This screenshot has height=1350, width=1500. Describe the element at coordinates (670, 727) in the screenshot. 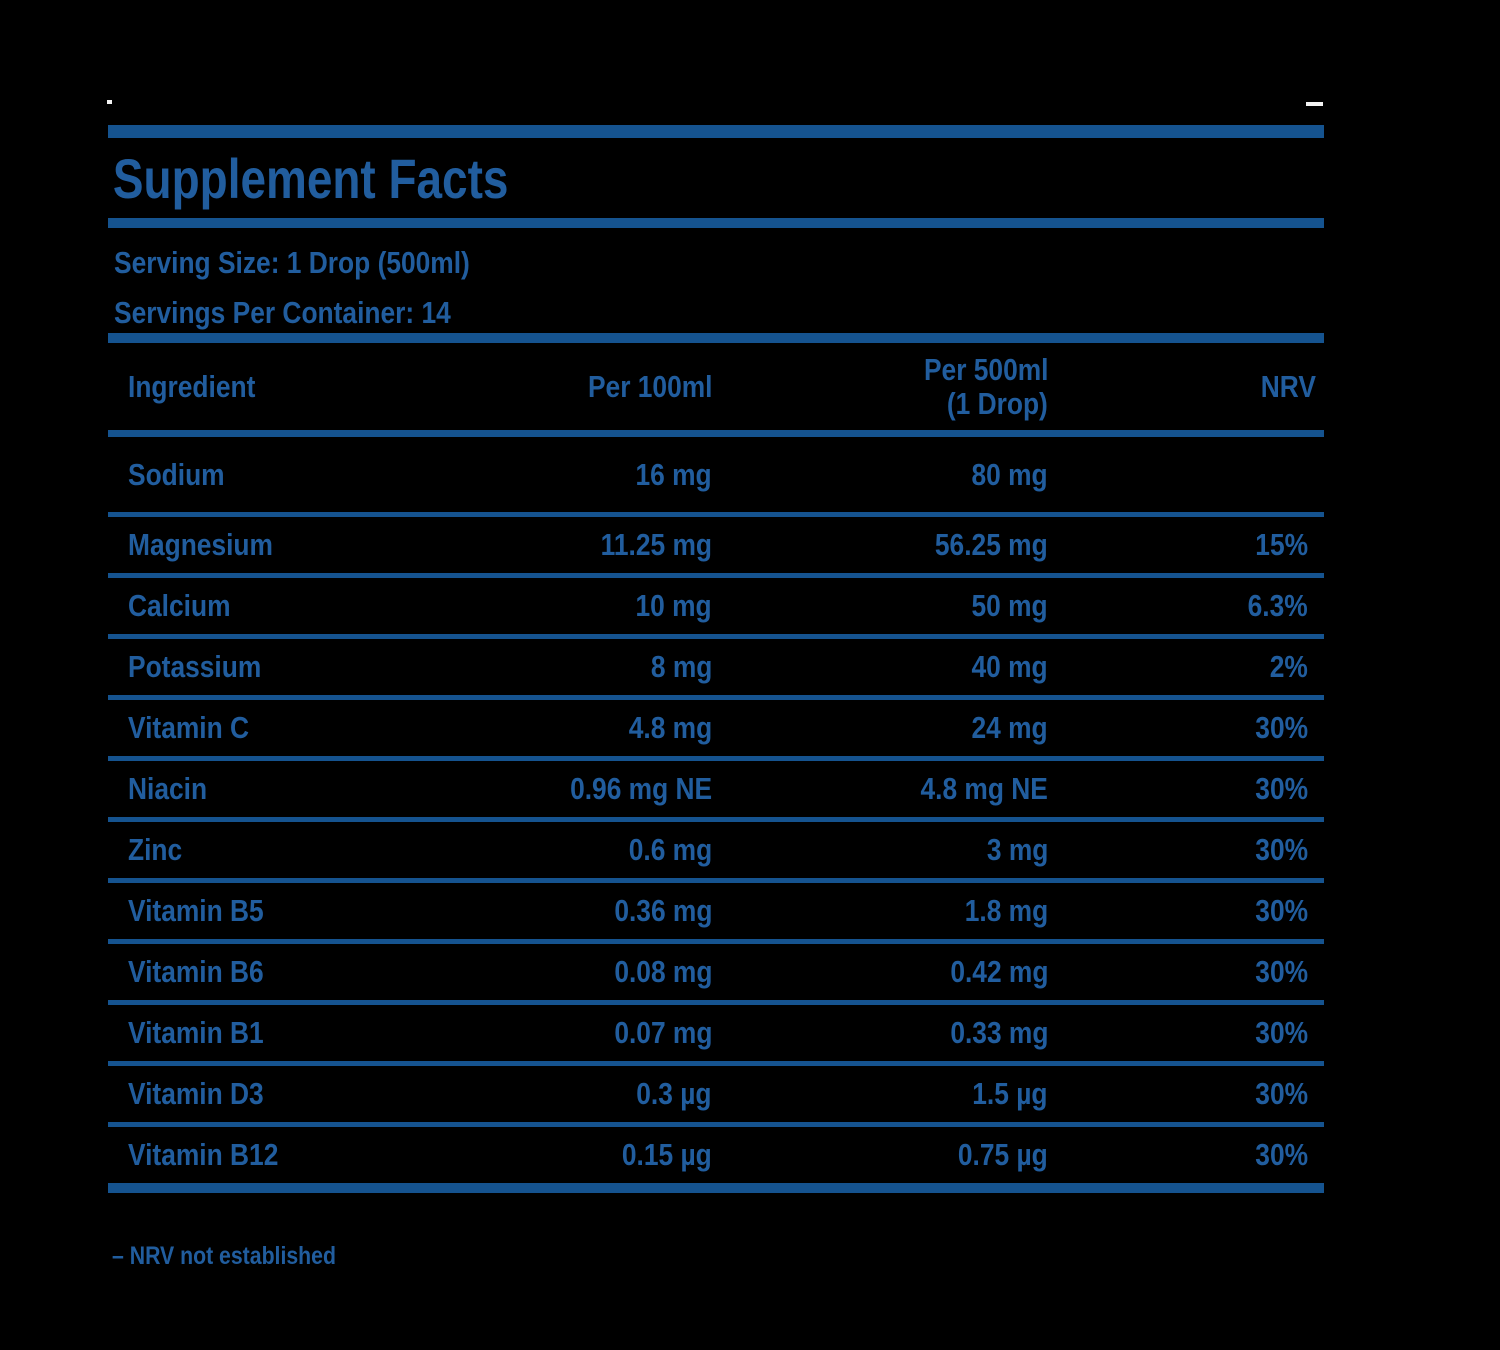

I see `per-100ml-value: 4.8 mg` at that location.